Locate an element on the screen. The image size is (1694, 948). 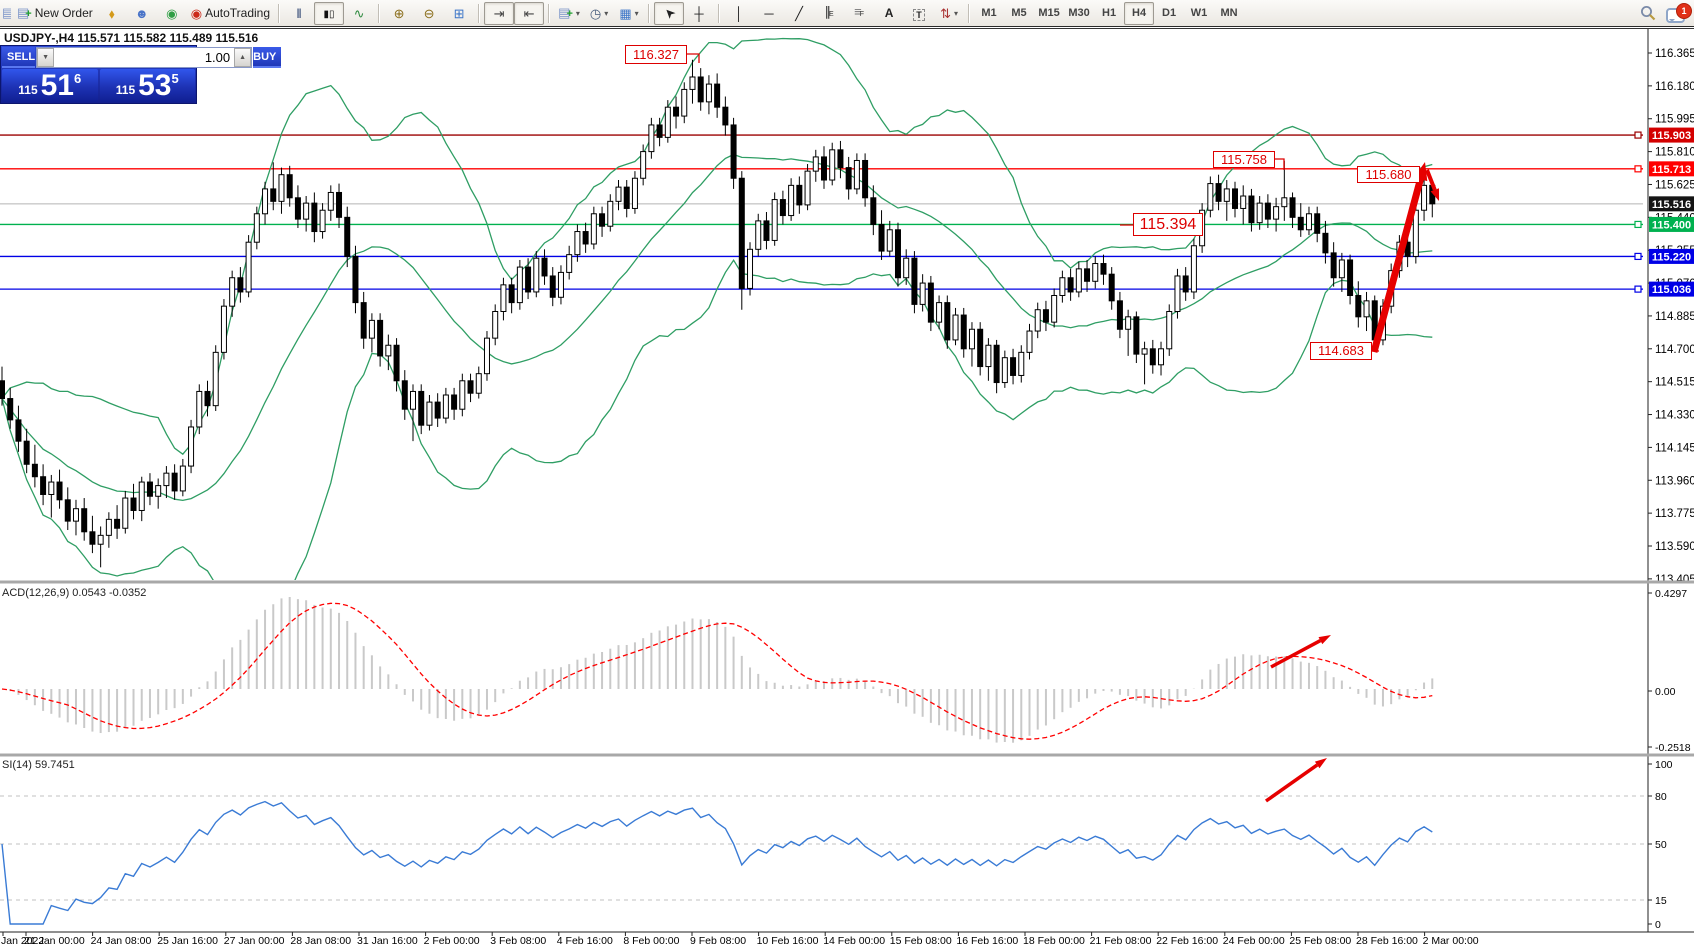
shapes-button: ⇅ ▾ is located at coordinates (949, 13).